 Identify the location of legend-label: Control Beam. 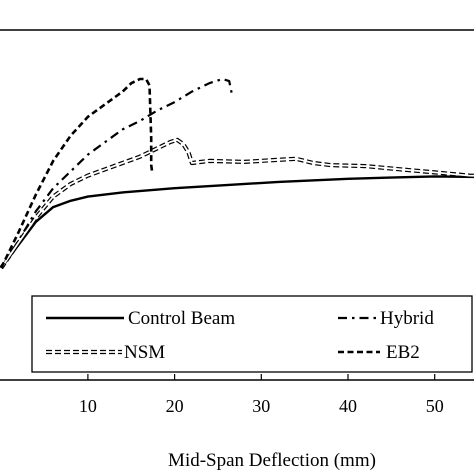
(181, 318).